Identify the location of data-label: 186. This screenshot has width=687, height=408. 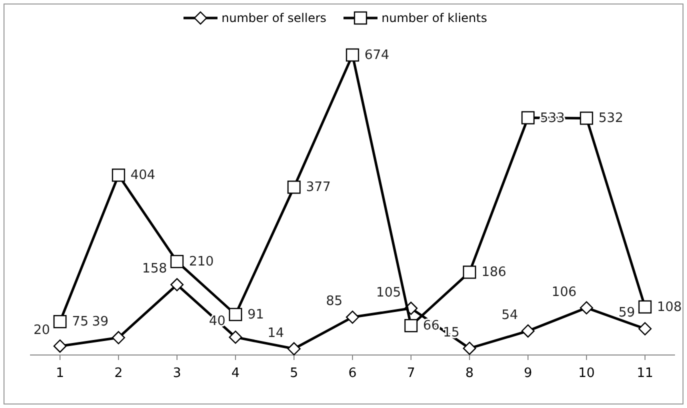
(494, 272).